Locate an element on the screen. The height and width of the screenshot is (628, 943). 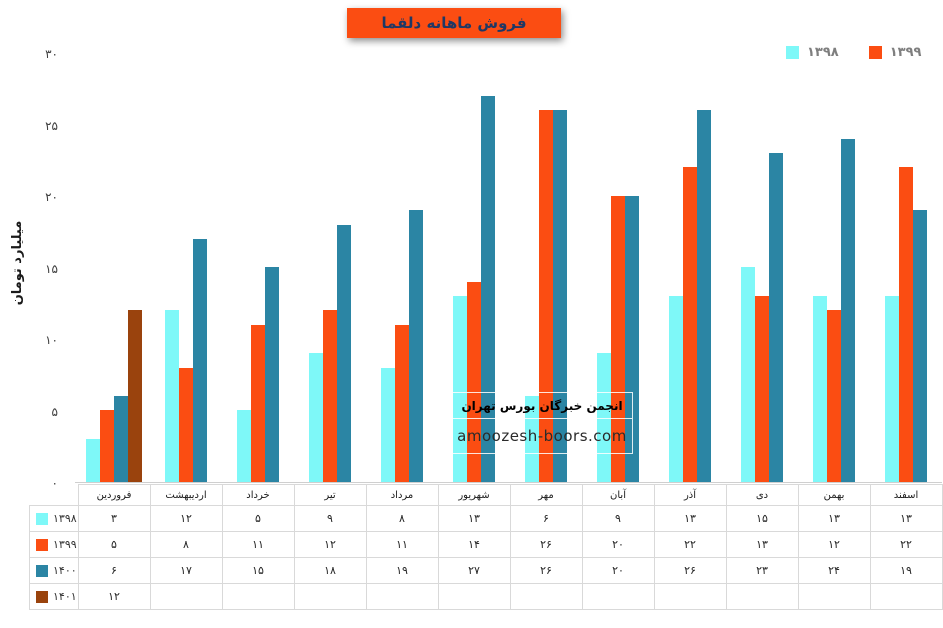
bar-۱۴۰۰-تیر is located at coordinates (344, 353).